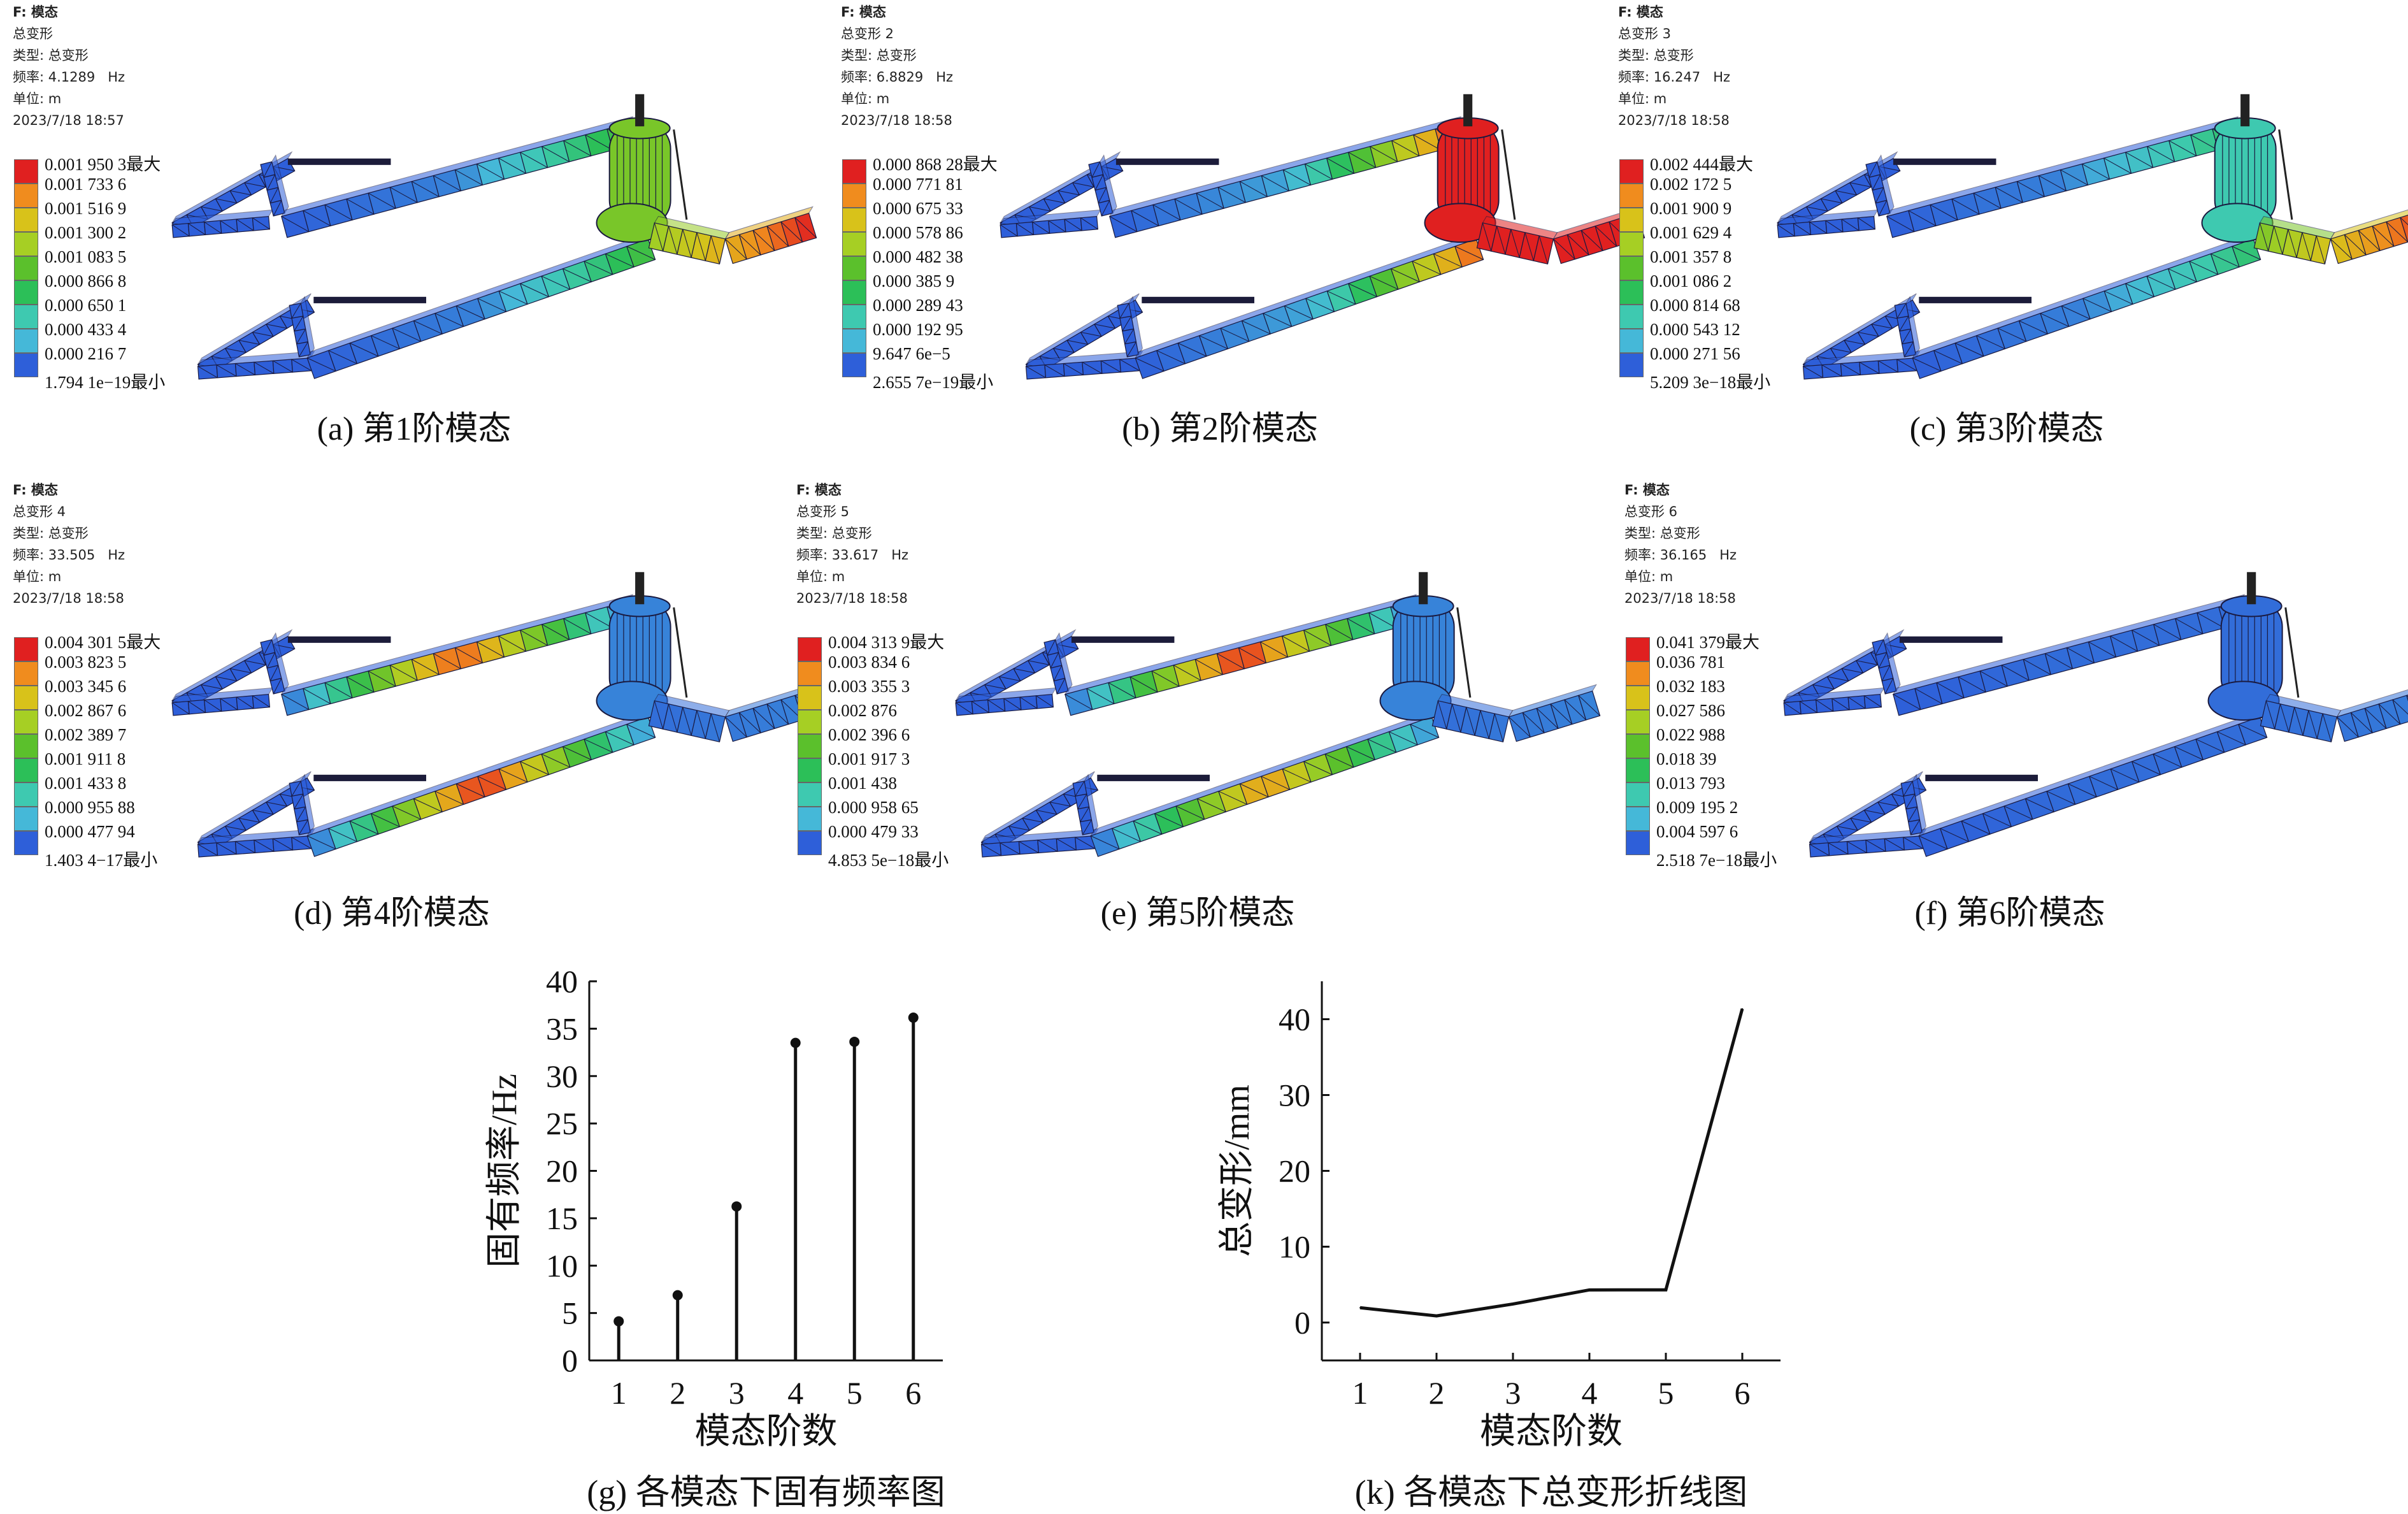 The height and width of the screenshot is (1514, 2408). I want to click on x-tick-label: 5, so click(1666, 1393).